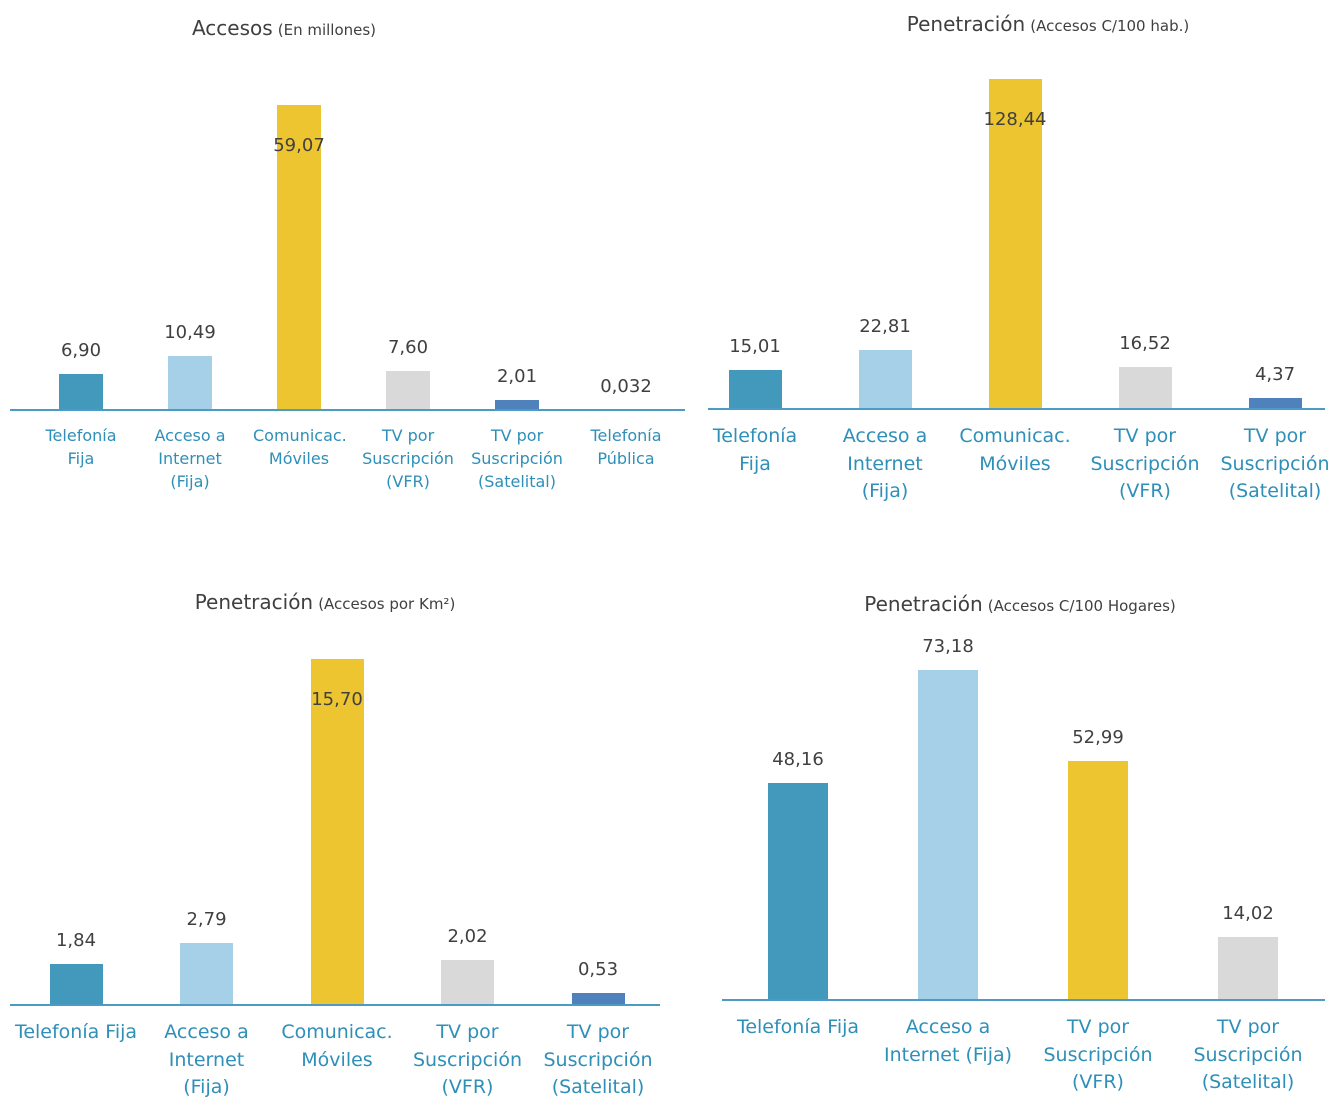 This screenshot has width=1332, height=1107. What do you see at coordinates (467, 937) in the screenshot?
I see `value-label: 2,02` at bounding box center [467, 937].